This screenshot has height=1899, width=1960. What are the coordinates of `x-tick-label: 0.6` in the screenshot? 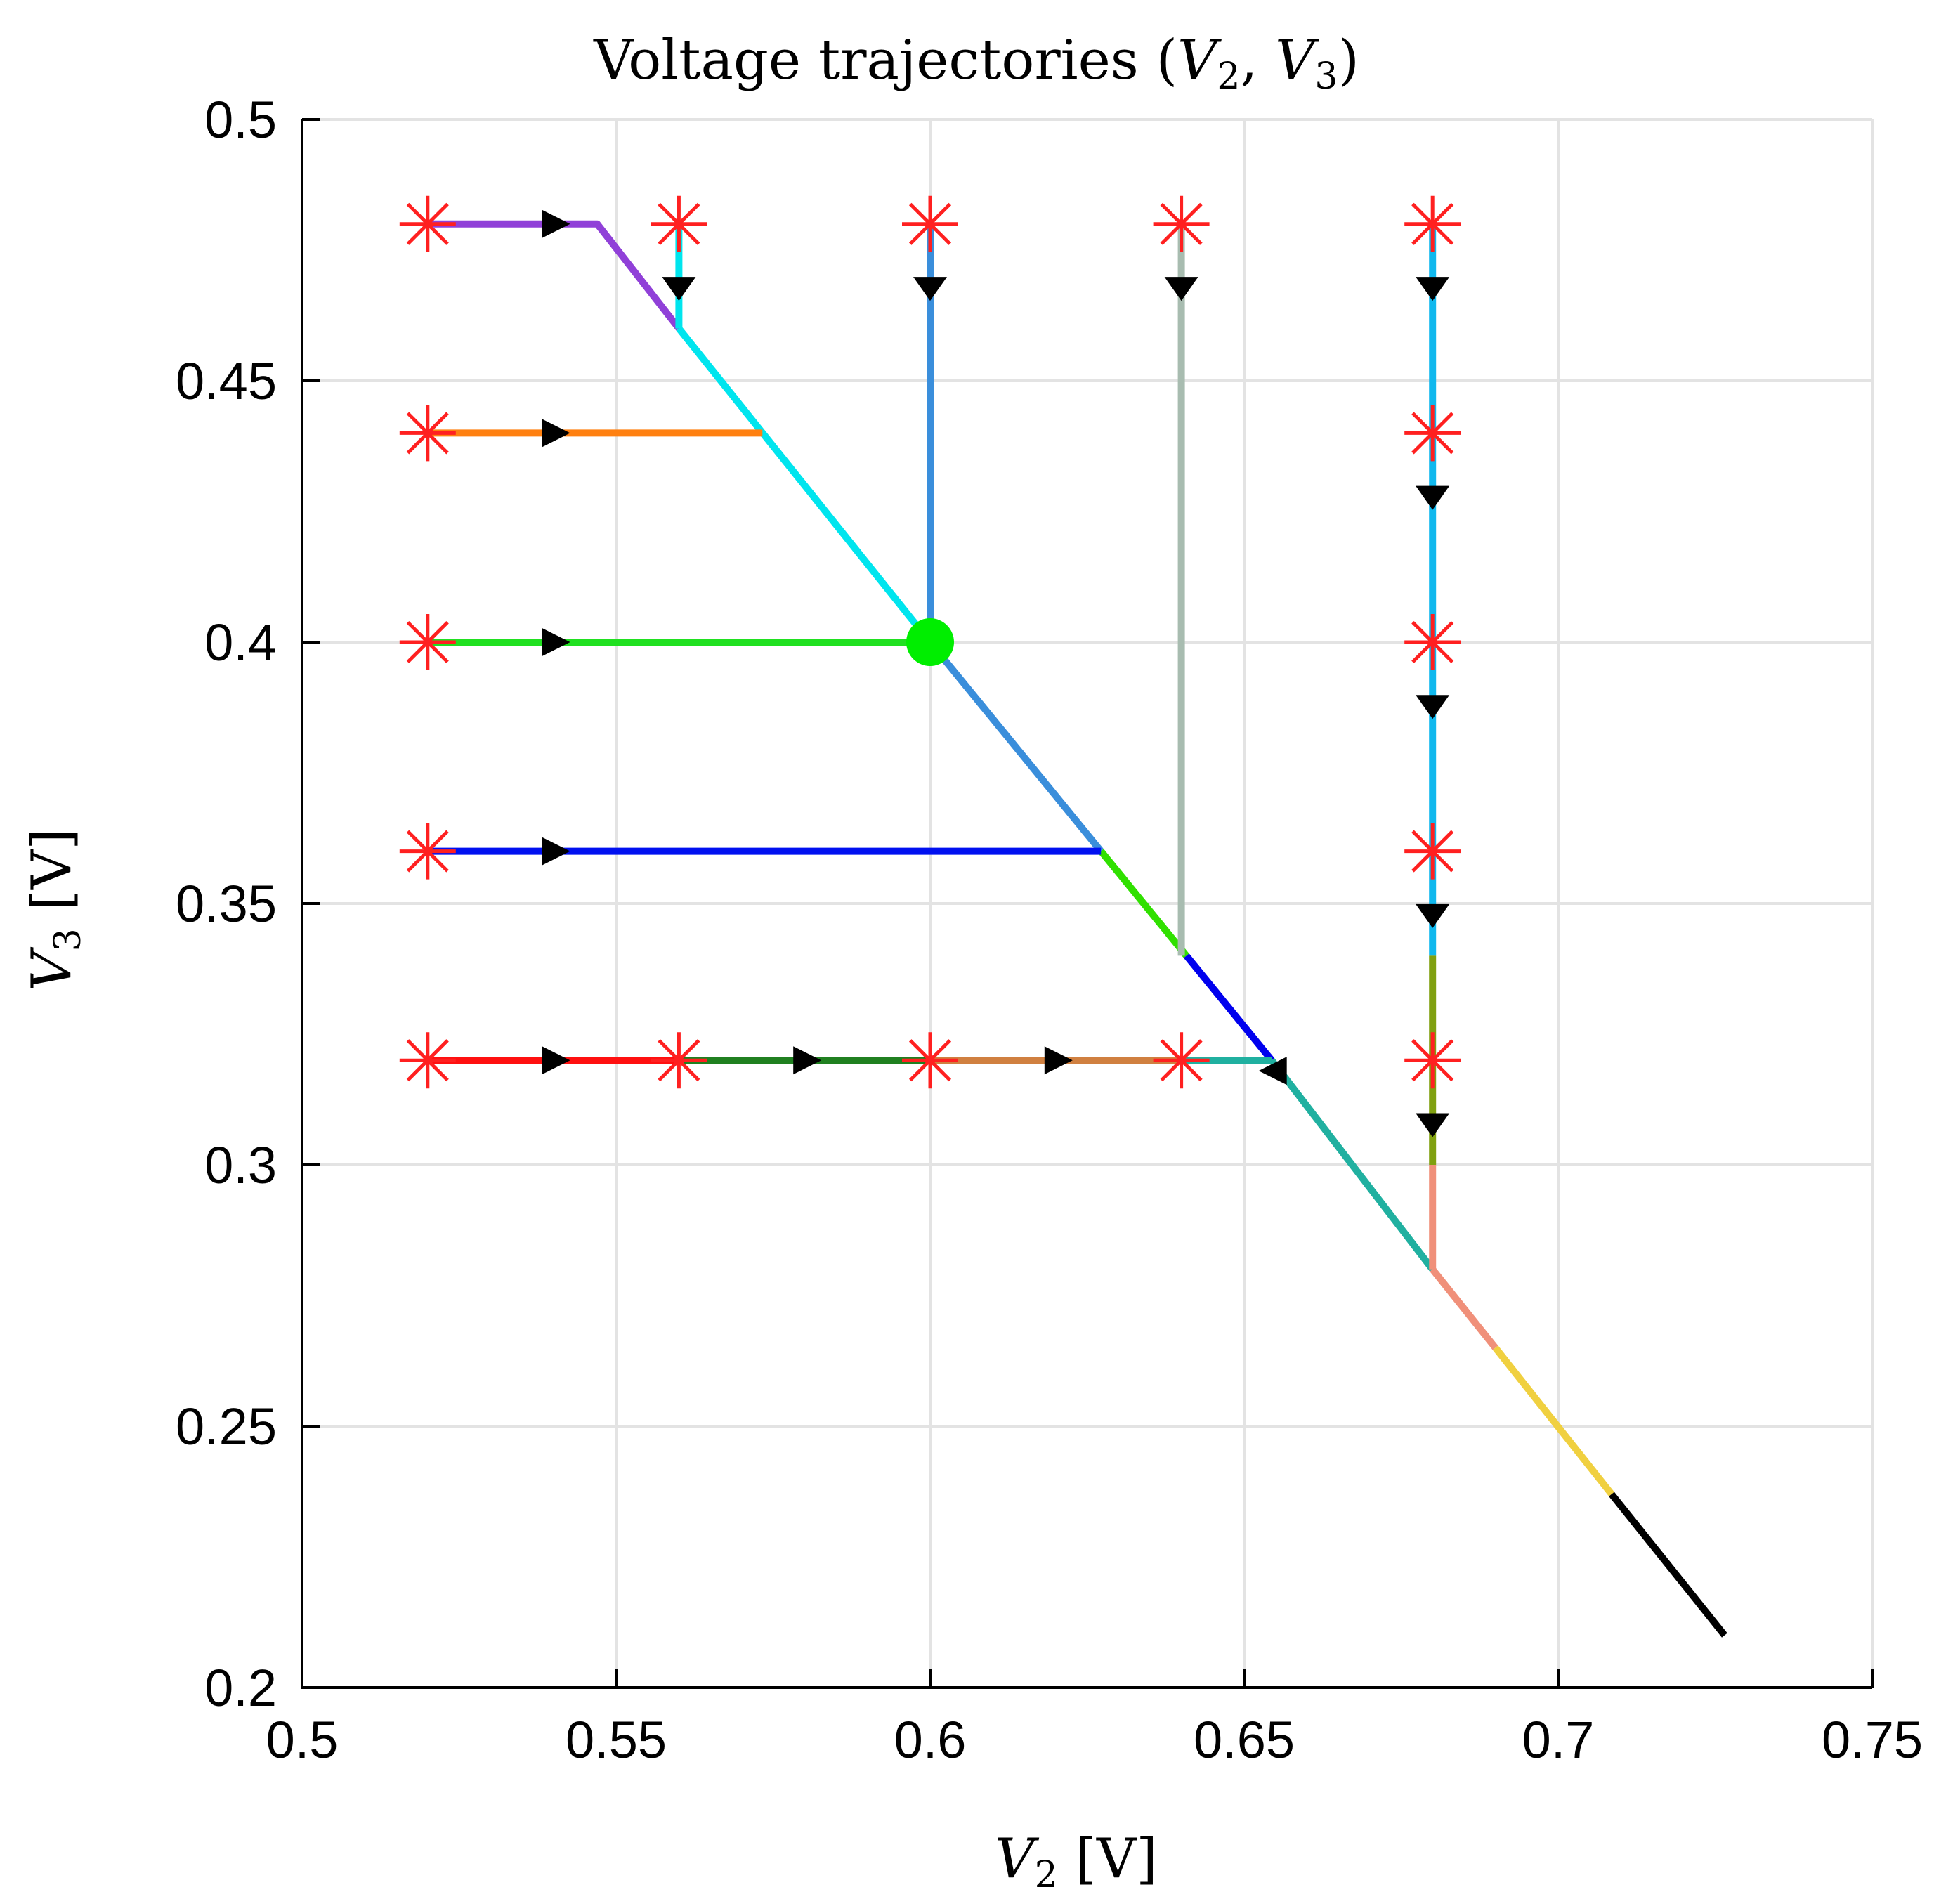 It's located at (930, 1740).